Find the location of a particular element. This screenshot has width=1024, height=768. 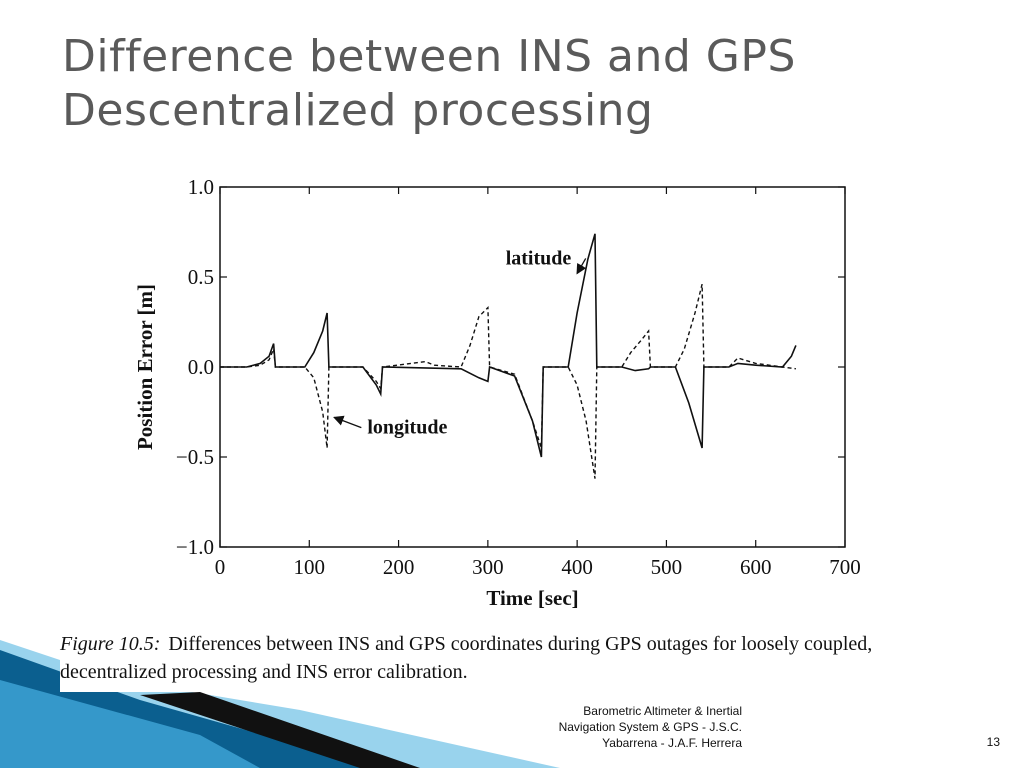

wave-black is located at coordinates (280, 730).